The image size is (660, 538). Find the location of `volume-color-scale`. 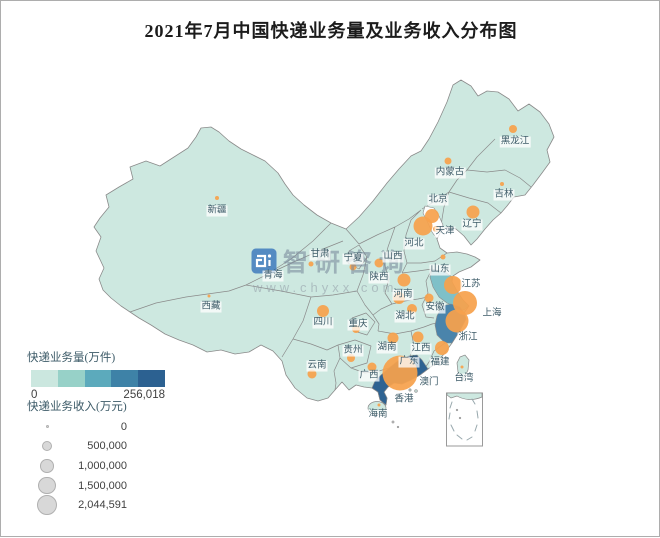

volume-color-scale is located at coordinates (98, 378).